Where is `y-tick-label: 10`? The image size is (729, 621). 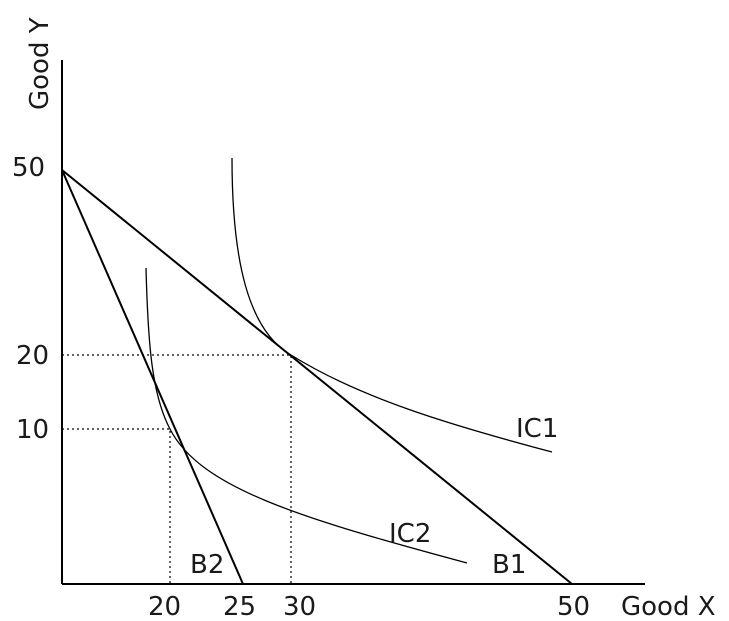 y-tick-label: 10 is located at coordinates (32, 430).